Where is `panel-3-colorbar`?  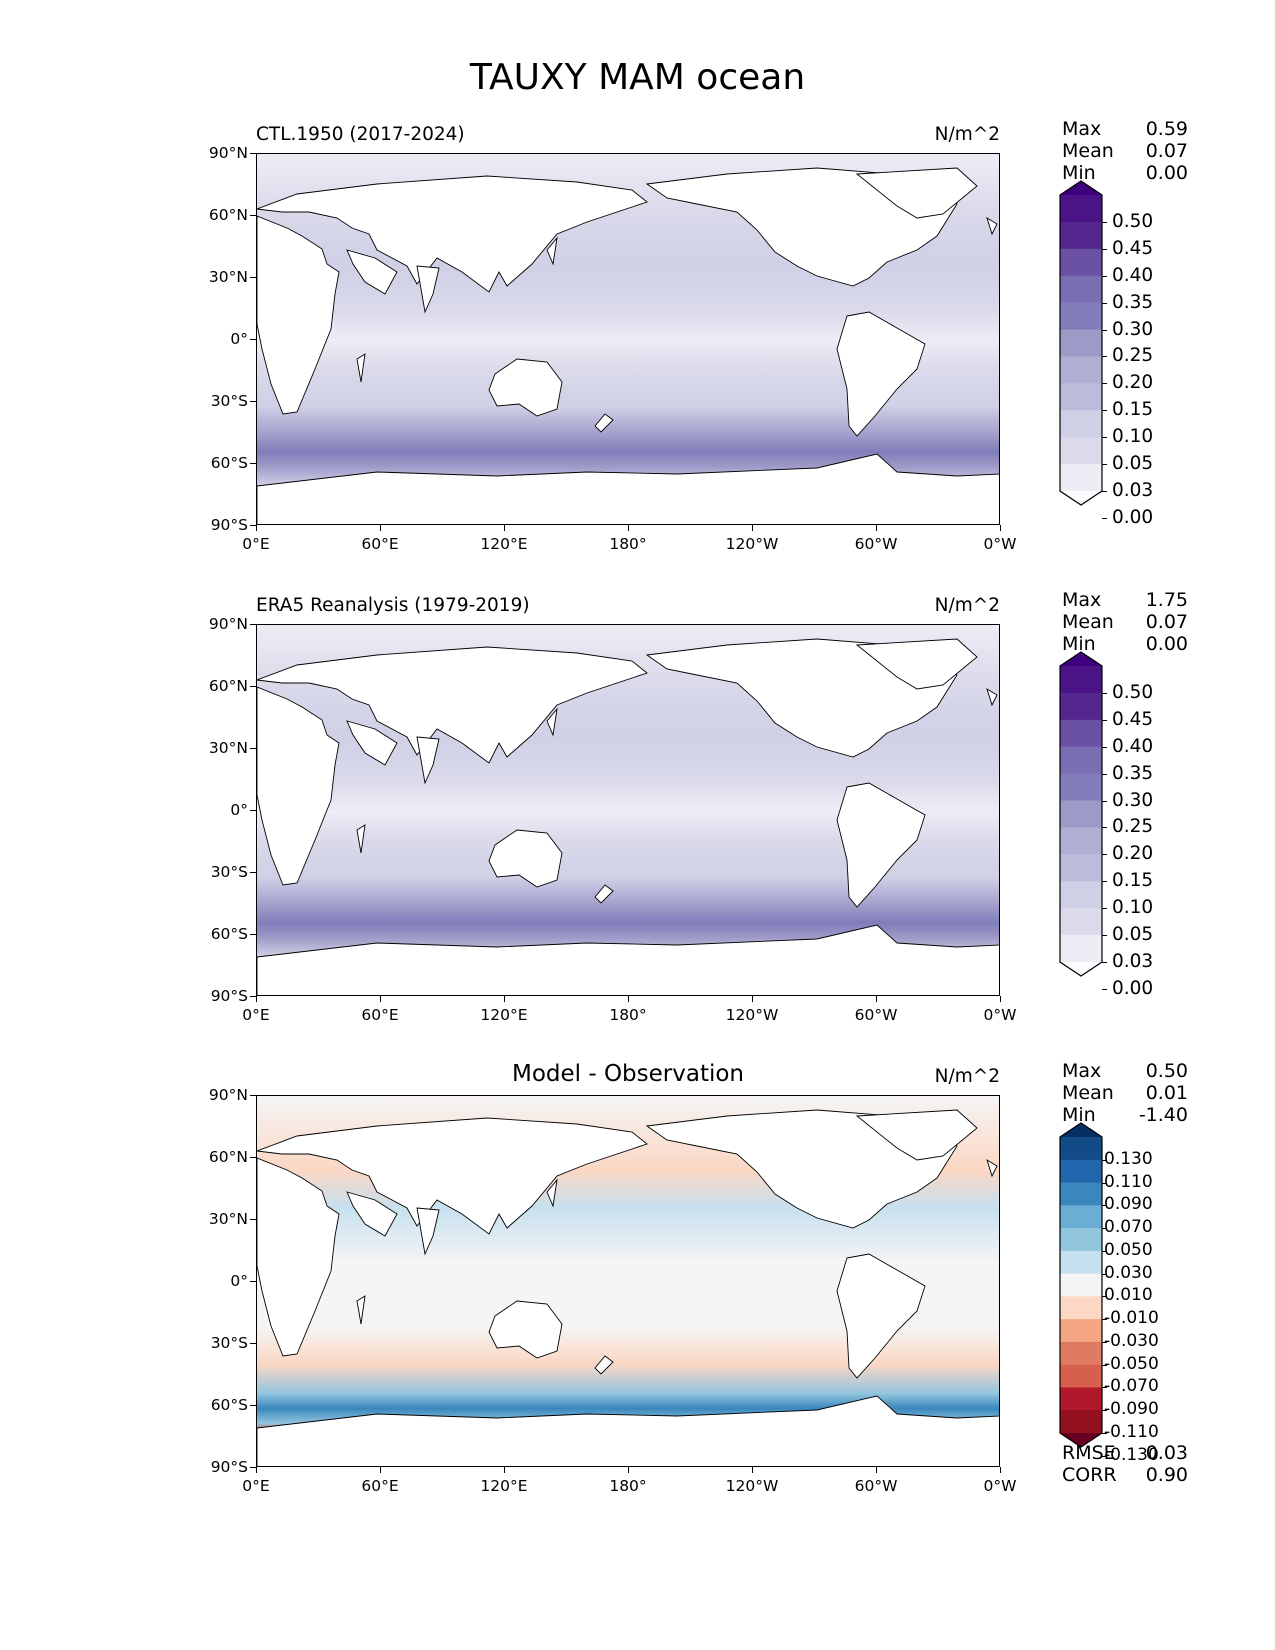 panel-3-colorbar is located at coordinates (1081, 1285).